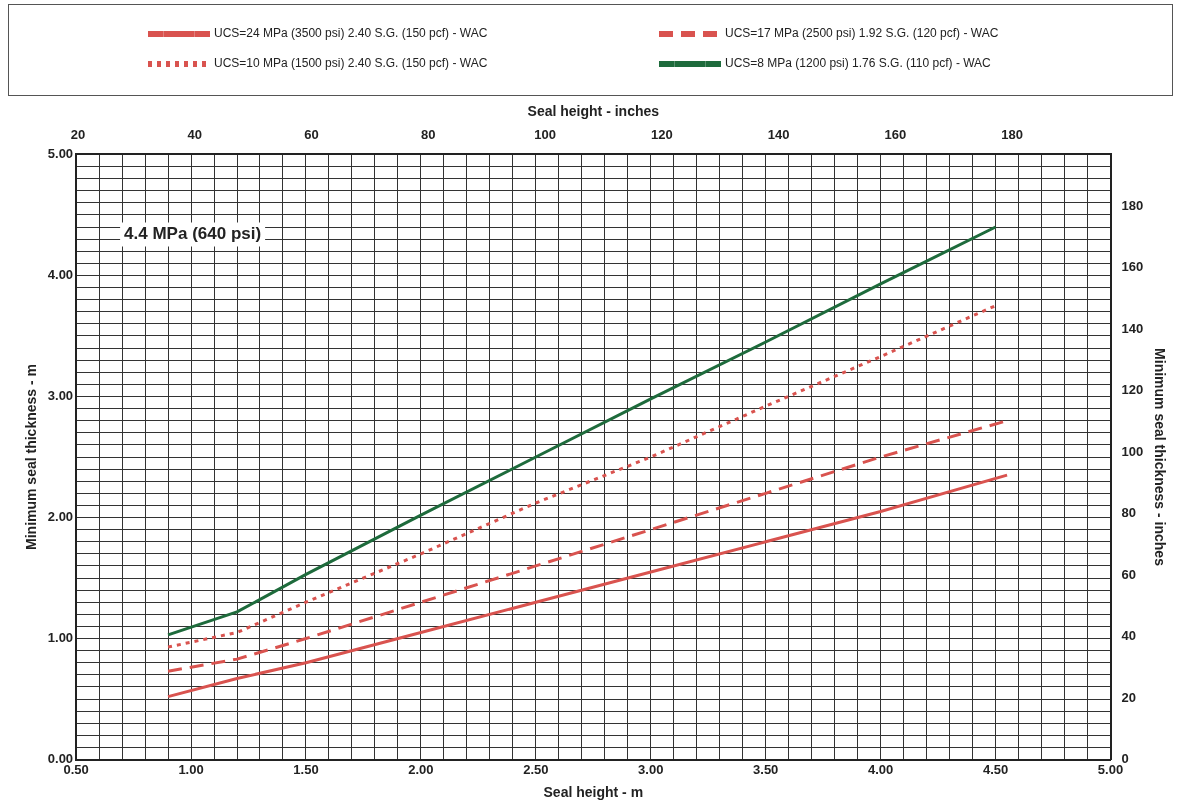 Image resolution: width=1181 pixels, height=808 pixels. I want to click on x-tick-label: 1.00, so click(191, 769).